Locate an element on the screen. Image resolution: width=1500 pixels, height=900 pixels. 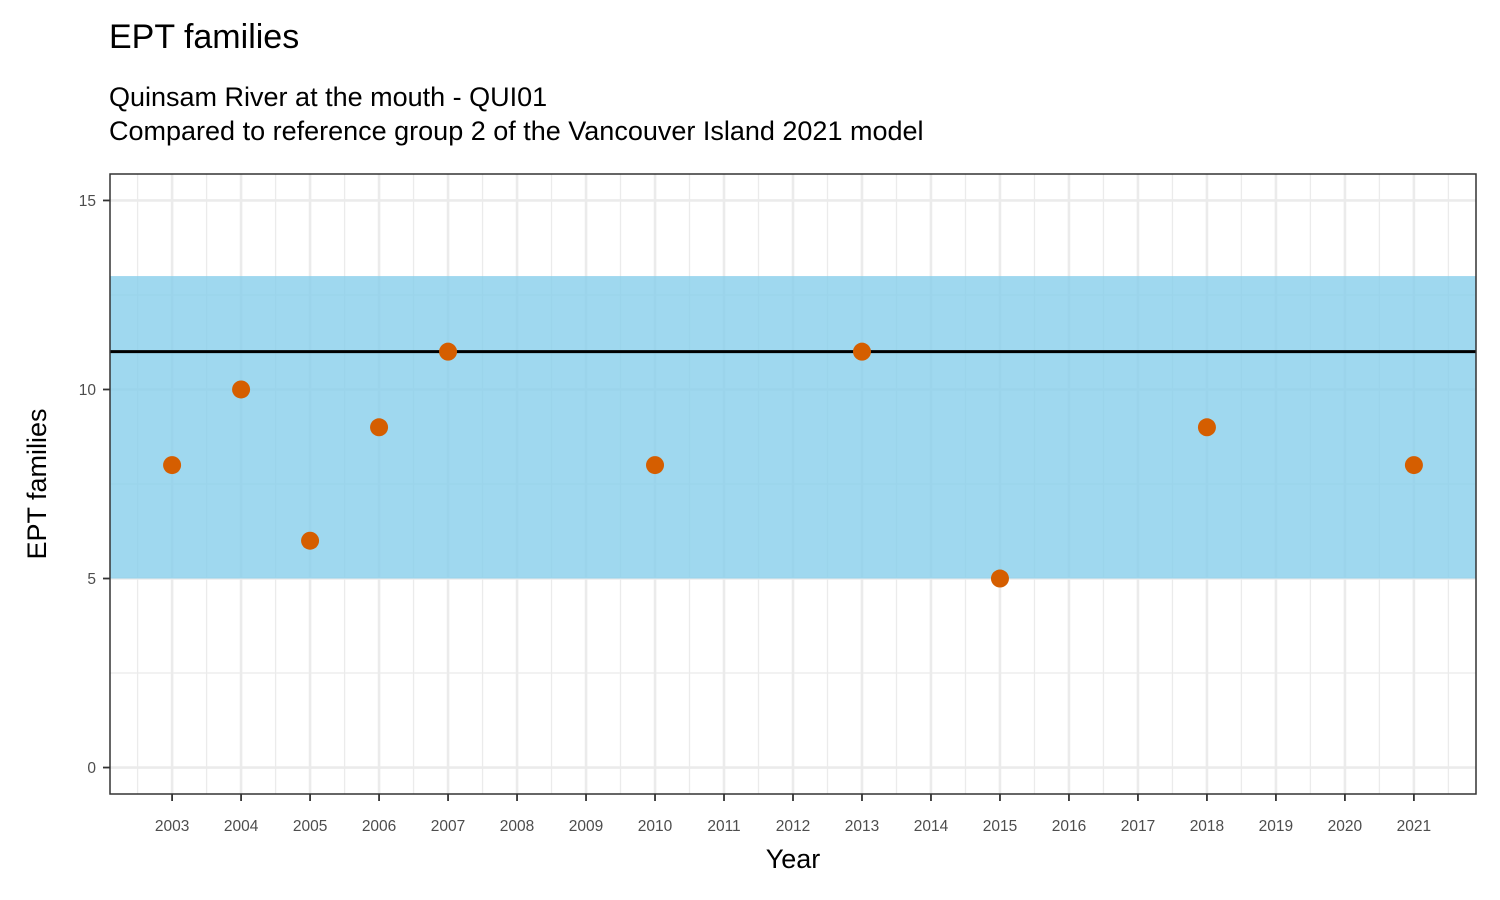
x-tick-label: 2016 is located at coordinates (1069, 826).